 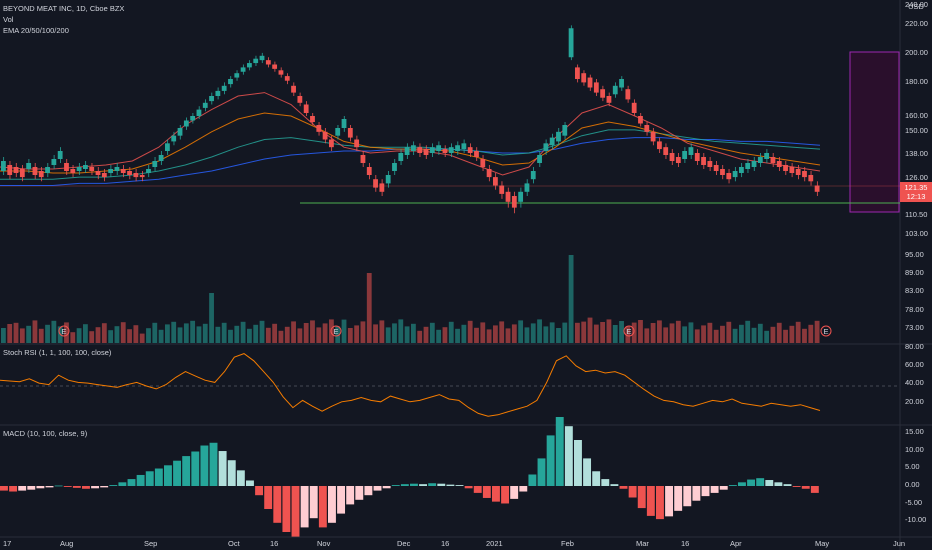 I want to click on target-zone, so click(x=874, y=132).